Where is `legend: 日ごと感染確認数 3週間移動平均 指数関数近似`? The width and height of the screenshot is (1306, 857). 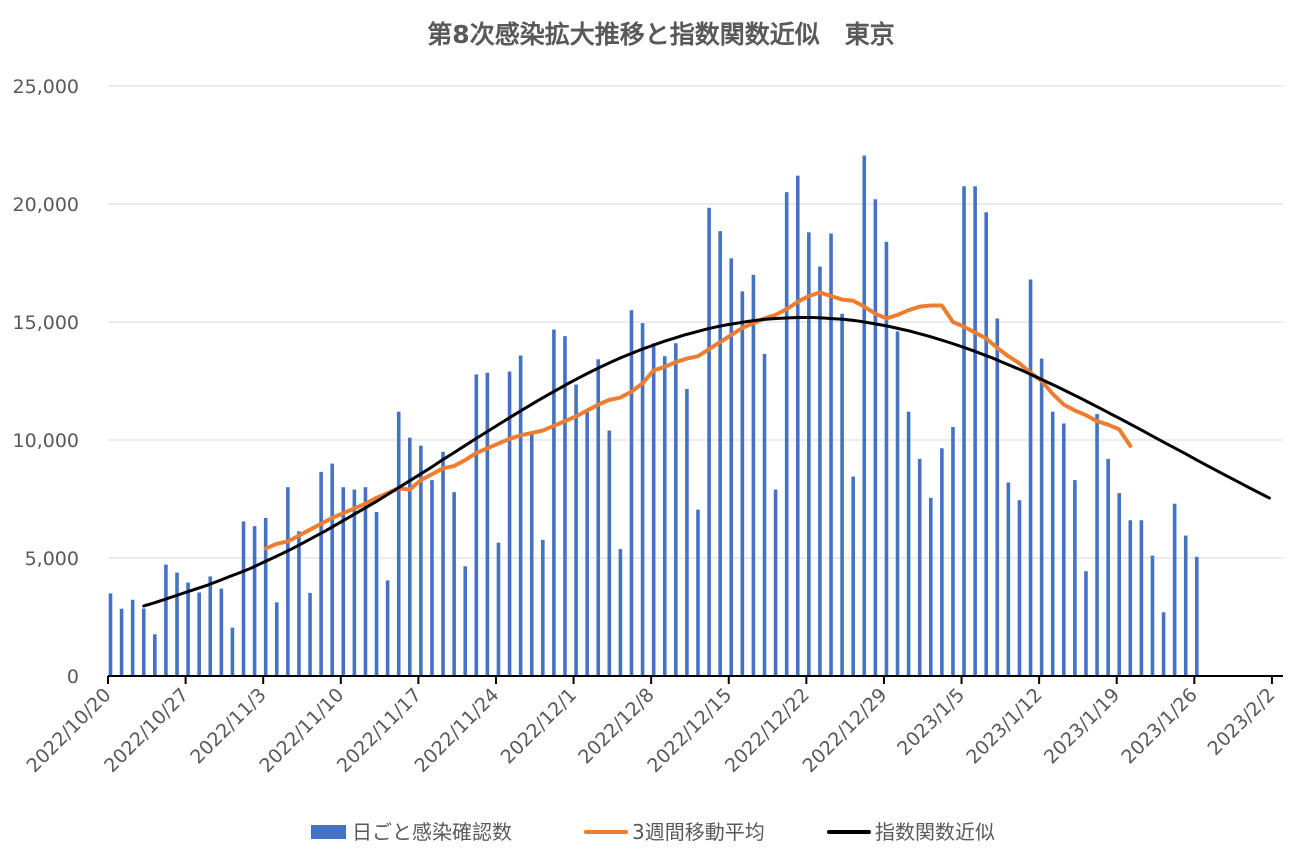
legend: 日ごと感染確認数 3週間移動平均 指数関数近似 is located at coordinates (653, 832).